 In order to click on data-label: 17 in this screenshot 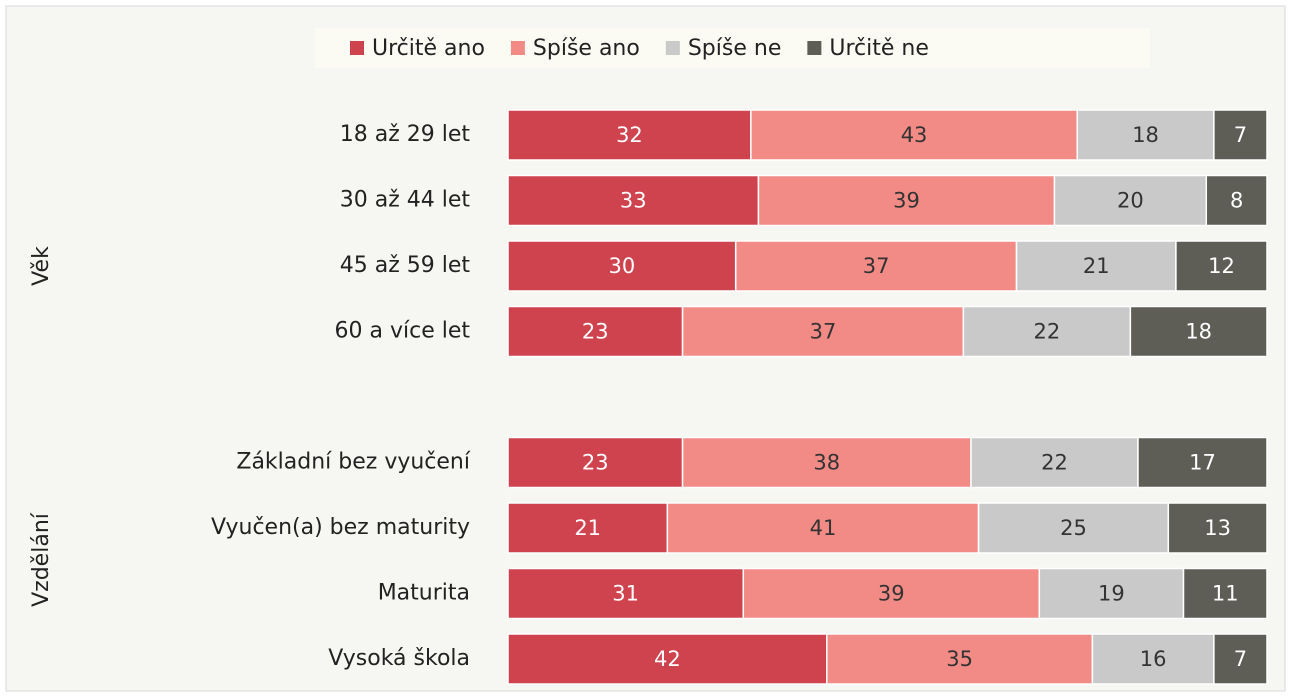, I will do `click(1202, 463)`.